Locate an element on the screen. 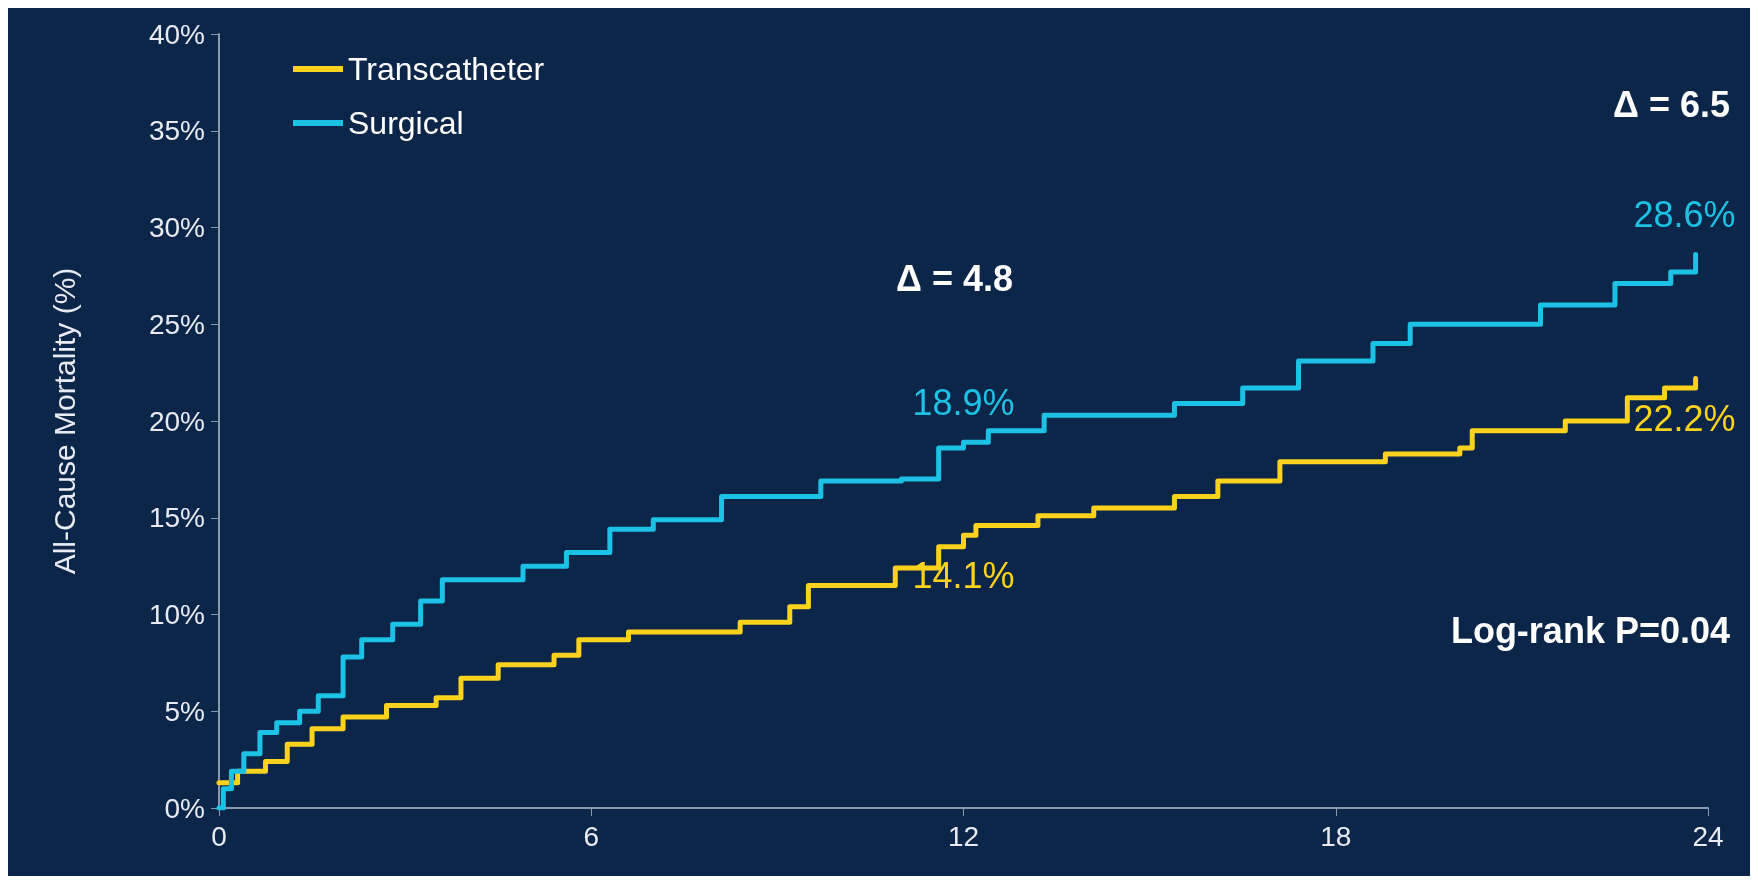  data-label: 22.2% is located at coordinates (1684, 418).